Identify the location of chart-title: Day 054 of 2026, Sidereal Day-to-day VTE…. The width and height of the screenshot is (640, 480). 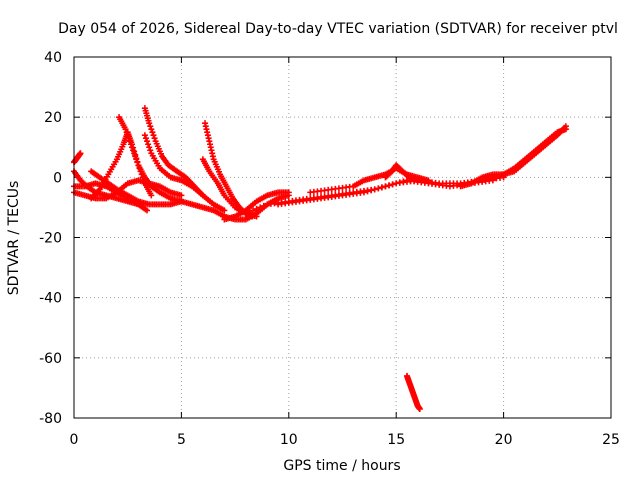
(338, 29).